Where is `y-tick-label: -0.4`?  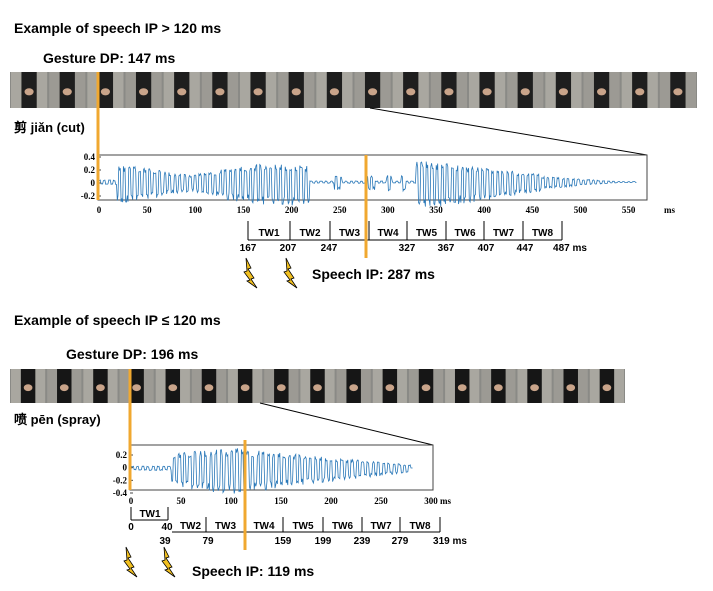 y-tick-label: -0.4 is located at coordinates (120, 493).